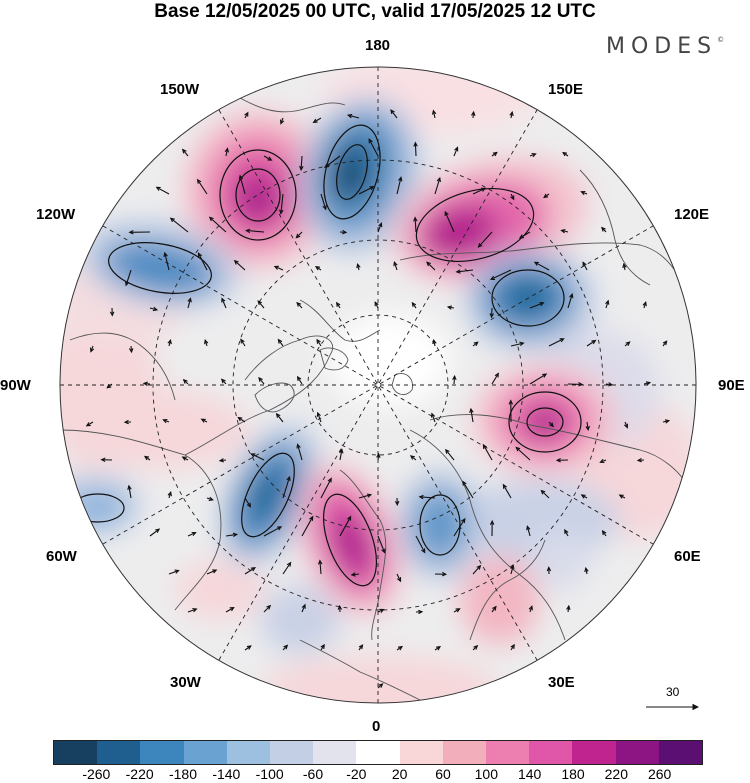 The image size is (750, 783). Describe the element at coordinates (180, 89) in the screenshot. I see `lon-label-150w: 150W` at that location.